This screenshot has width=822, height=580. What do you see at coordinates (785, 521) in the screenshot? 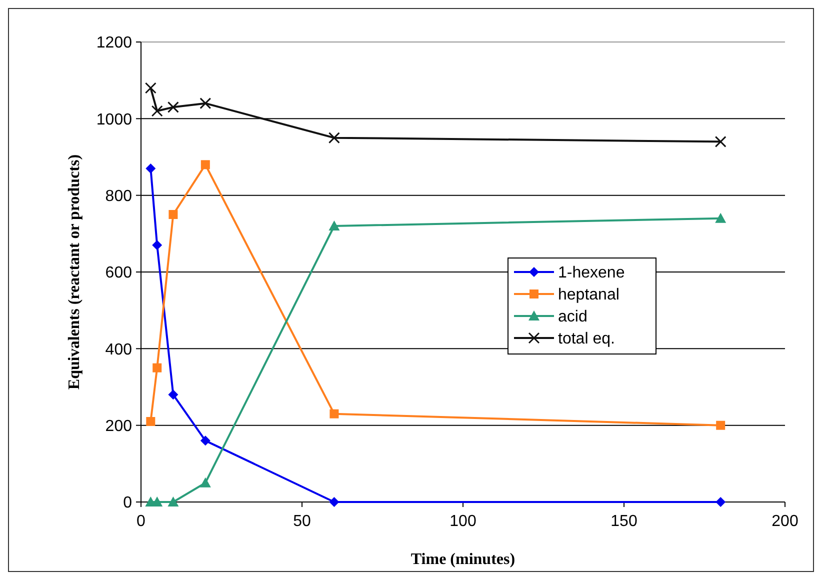
I see `x-tick-label: 200` at bounding box center [785, 521].